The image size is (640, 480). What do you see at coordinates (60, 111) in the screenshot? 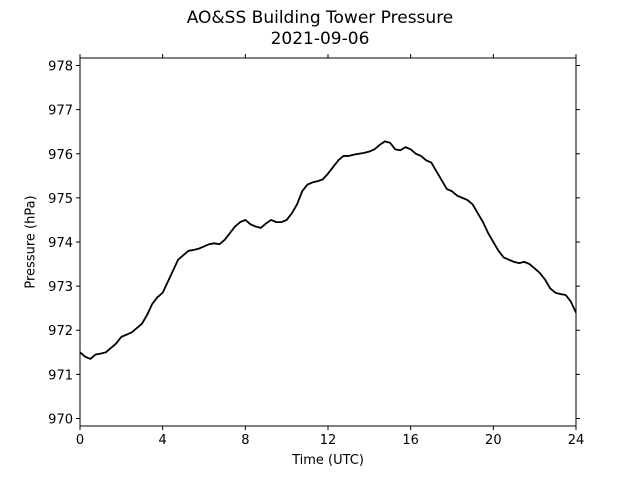
I see `y-tick-label: 977` at bounding box center [60, 111].